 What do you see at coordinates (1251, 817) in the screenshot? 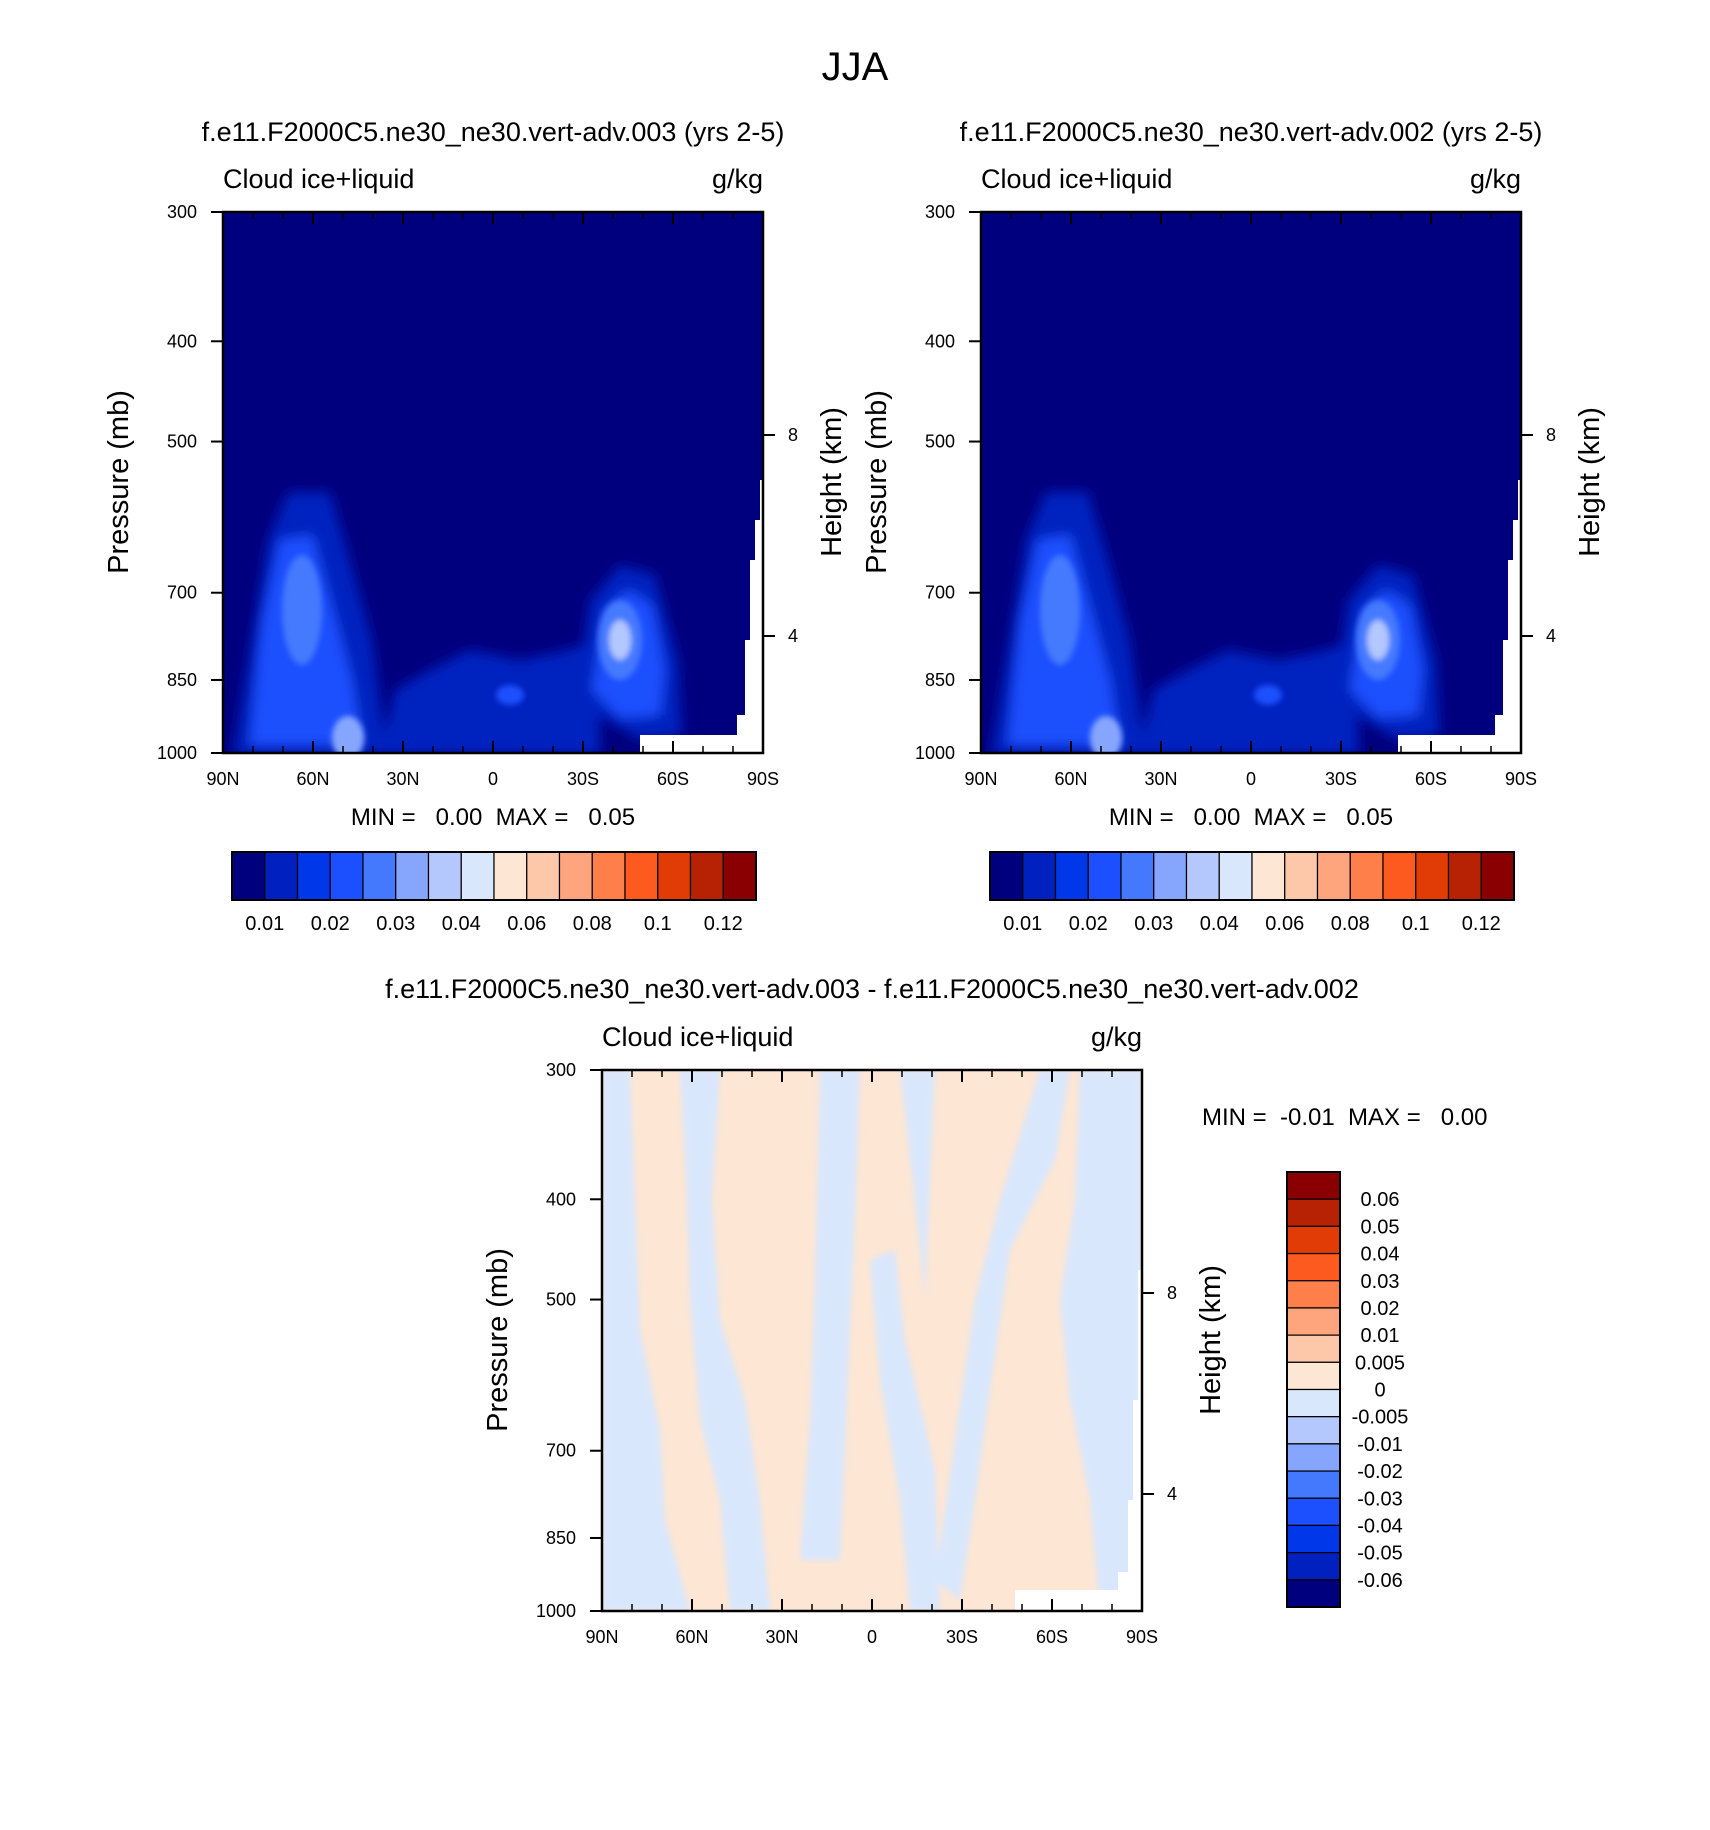
I see `panel-2-stats: MIN = 0.00 MAX = 0.05` at bounding box center [1251, 817].